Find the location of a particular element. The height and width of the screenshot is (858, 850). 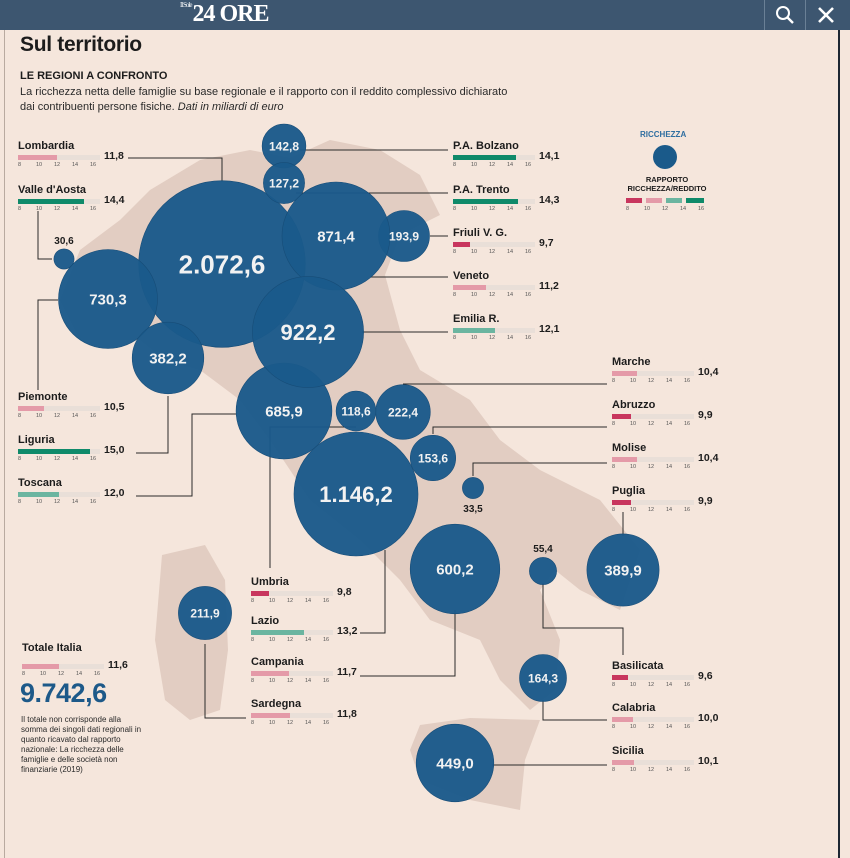

bubble-value-veneto: 871,4 is located at coordinates (336, 236).